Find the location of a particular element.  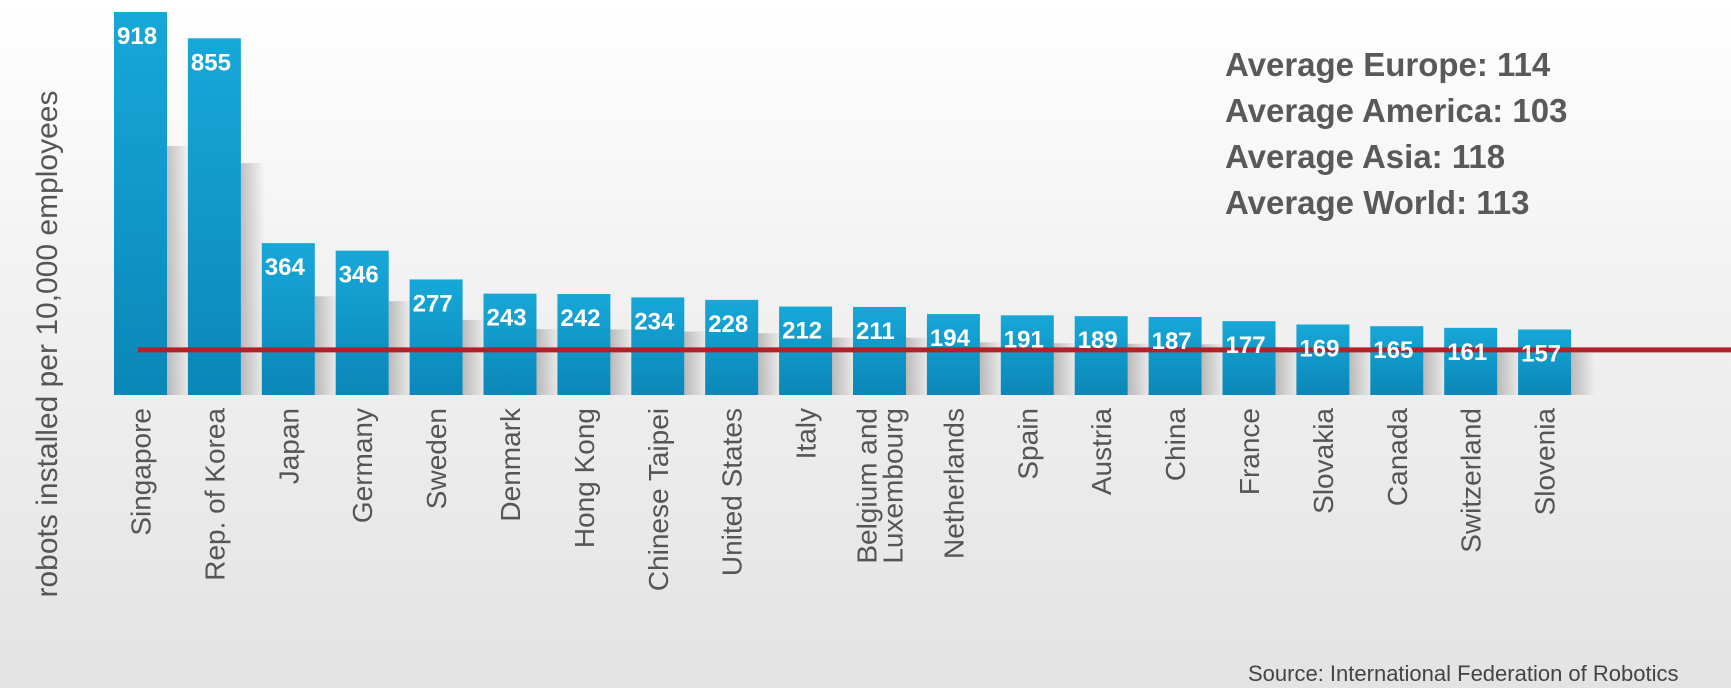

category-label-line: Slovakia is located at coordinates (1323, 461).